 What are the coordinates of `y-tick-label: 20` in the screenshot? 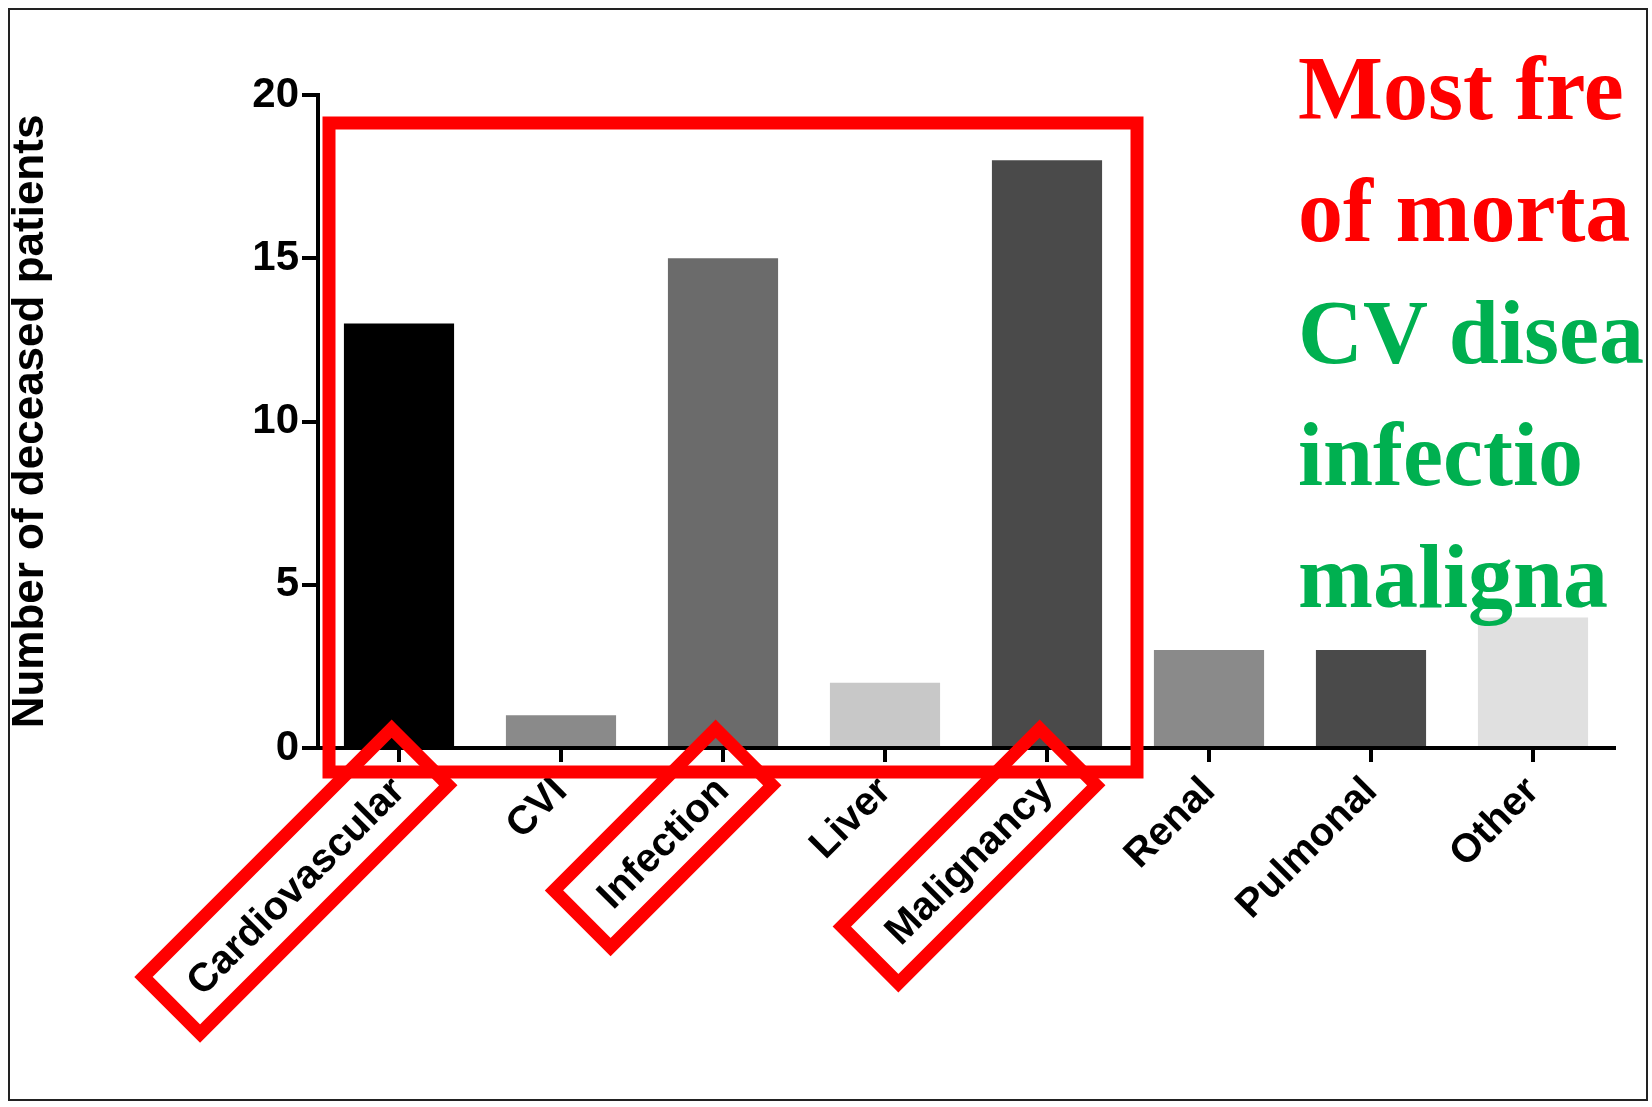 It's located at (275, 92).